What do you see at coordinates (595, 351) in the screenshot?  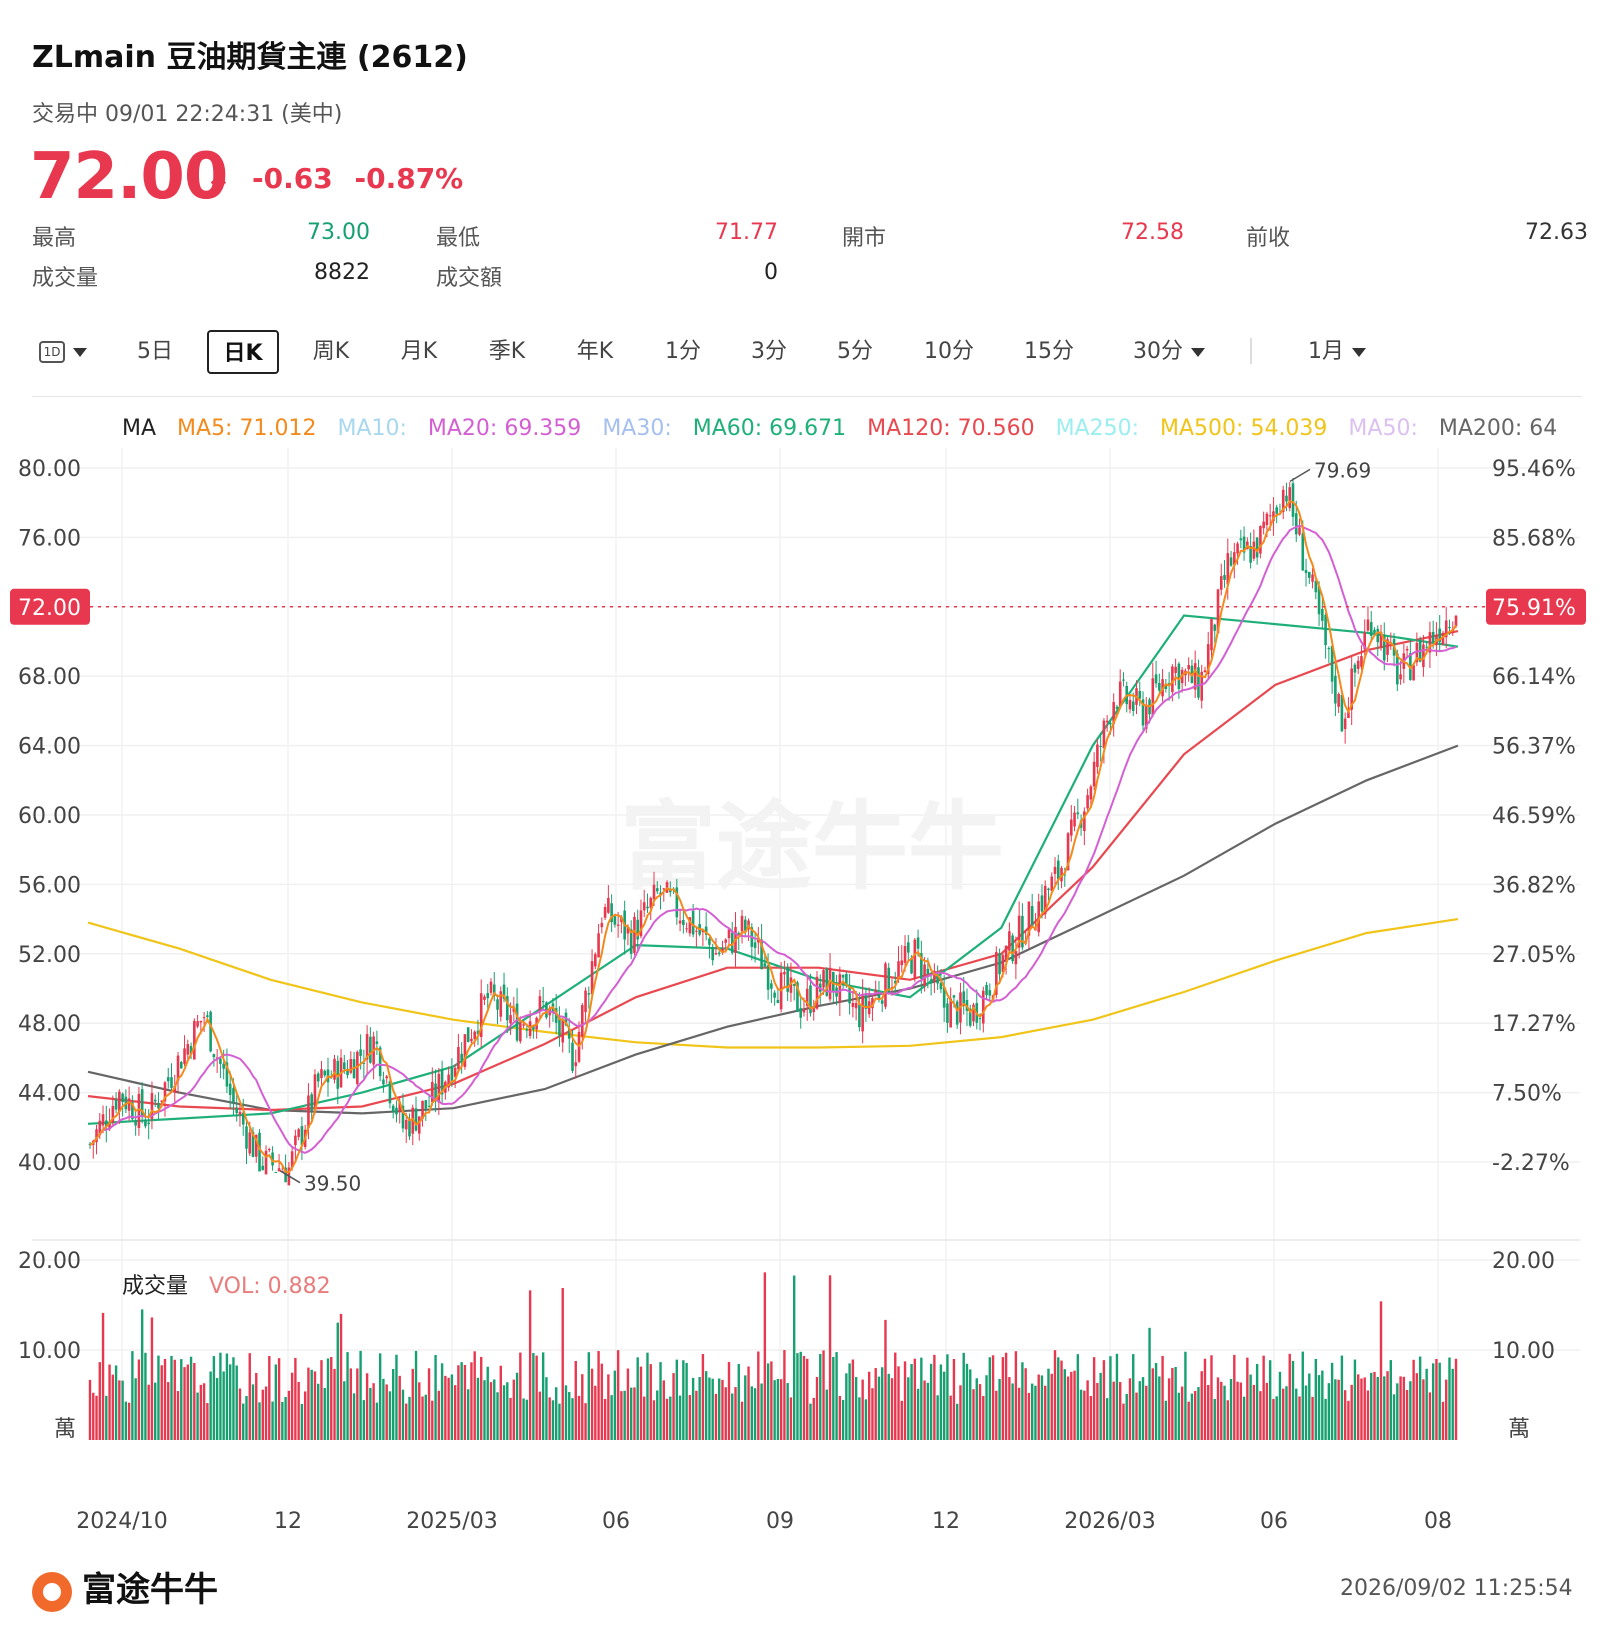 I see `tab-yearly-k: 年K` at bounding box center [595, 351].